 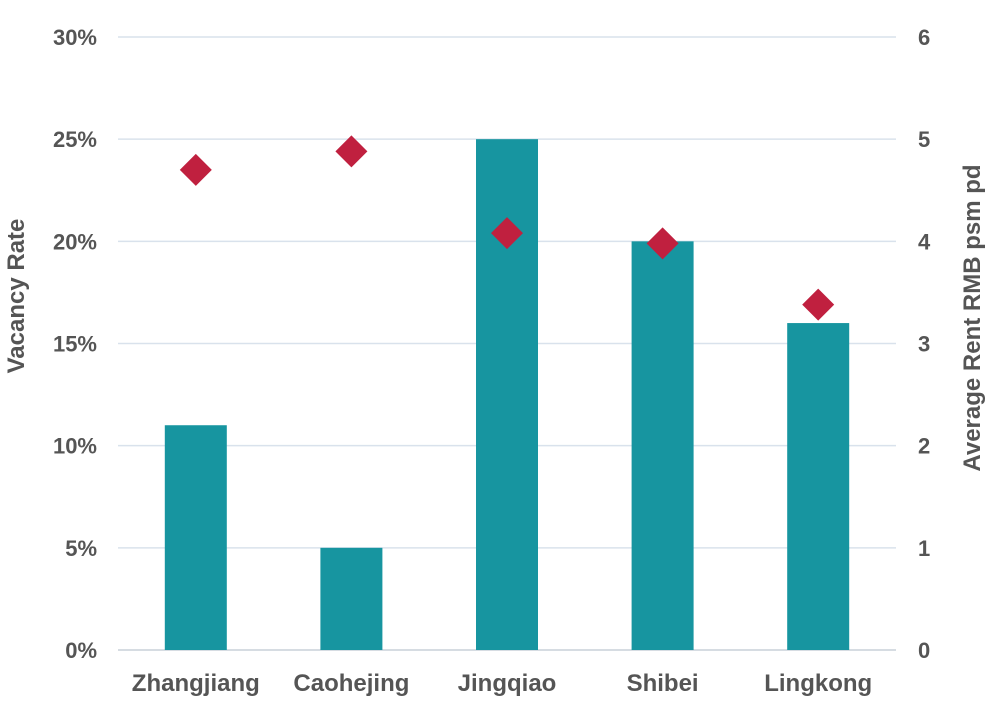 I want to click on category-label: Shibei, so click(x=663, y=683).